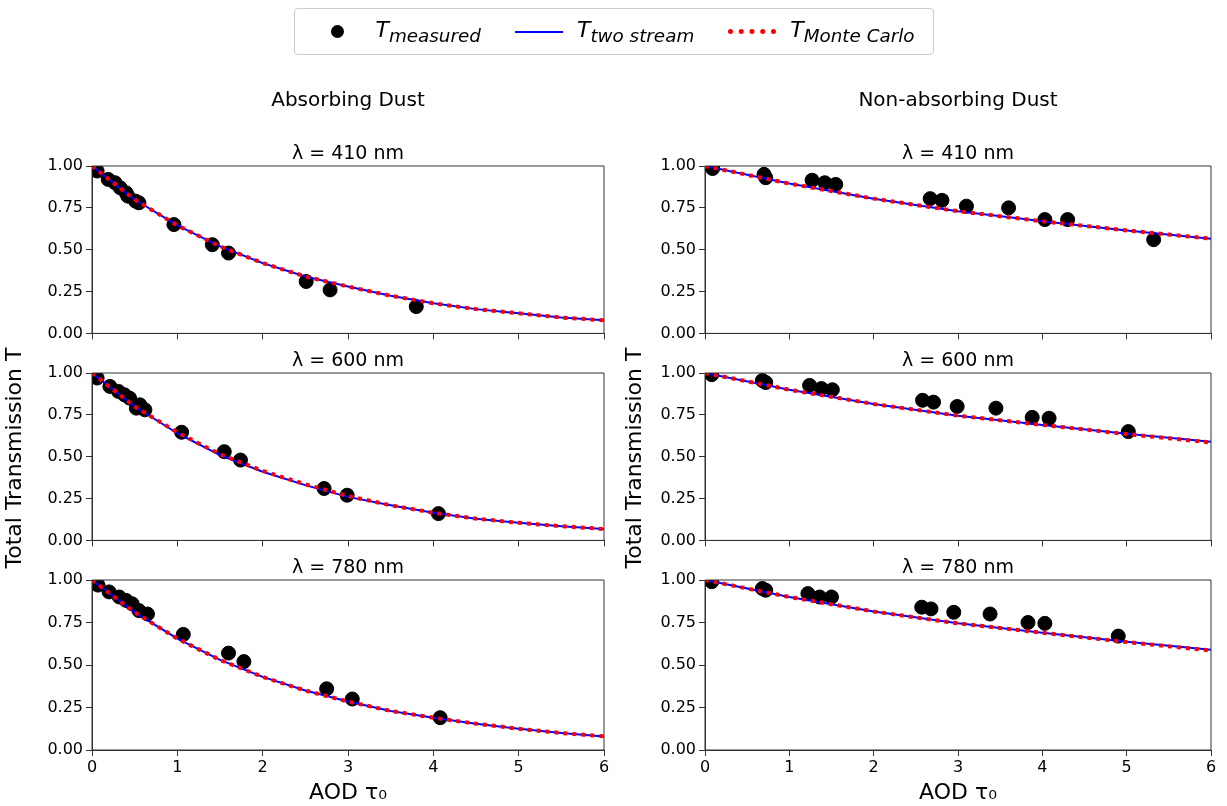 The width and height of the screenshot is (1227, 806). Describe the element at coordinates (428, 32) in the screenshot. I see `legend-label: T$_{measured}$` at that location.